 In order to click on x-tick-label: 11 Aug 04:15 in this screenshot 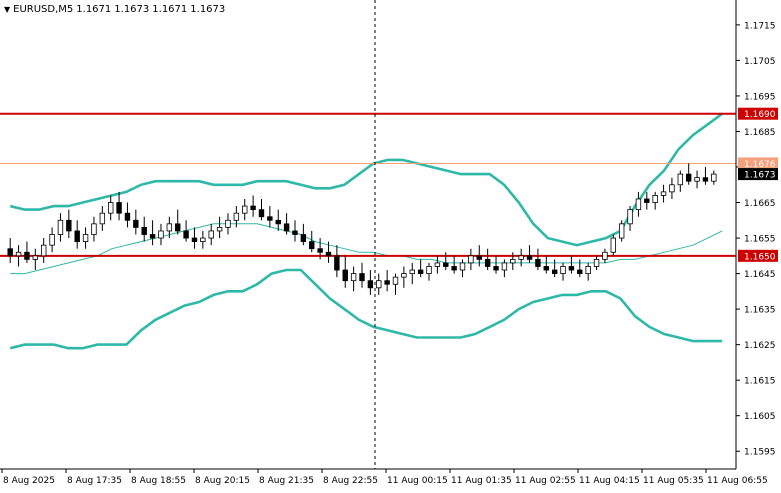, I will do `click(609, 481)`.